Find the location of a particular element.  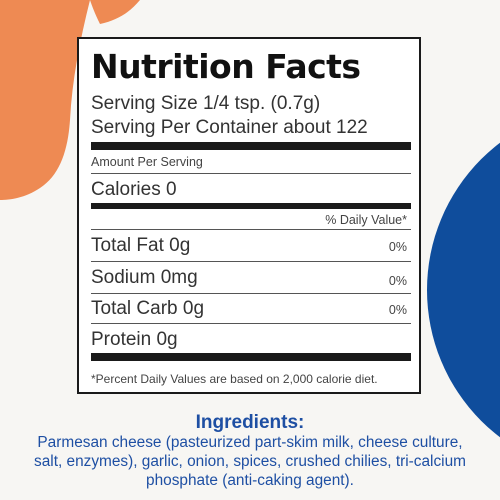

servings-per-container: Serving Per Container about 122 is located at coordinates (229, 127).